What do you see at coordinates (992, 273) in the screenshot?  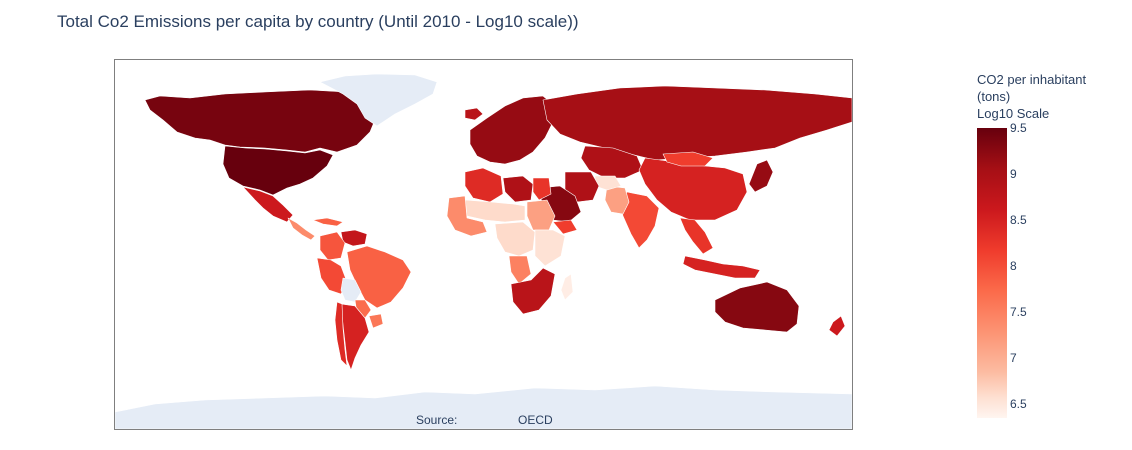 I see `colorbar-gradient` at bounding box center [992, 273].